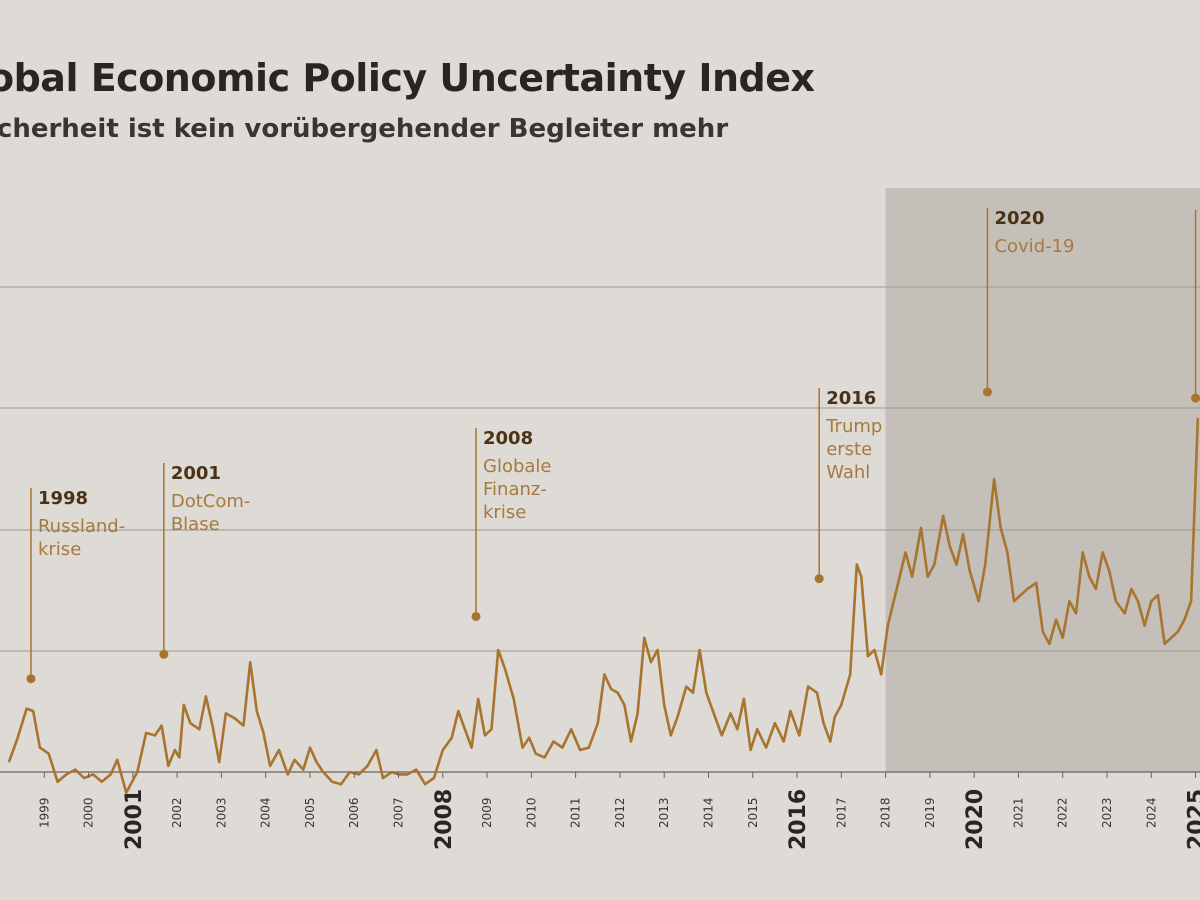  What do you see at coordinates (841, 812) in the screenshot?
I see `x-tick-label: 2017` at bounding box center [841, 812].